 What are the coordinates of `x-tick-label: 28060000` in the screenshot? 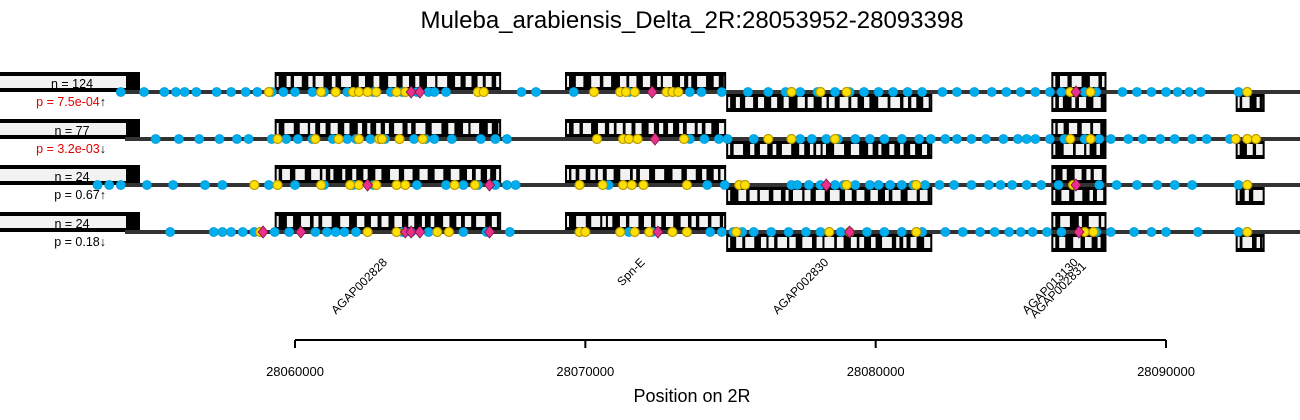 It's located at (295, 371).